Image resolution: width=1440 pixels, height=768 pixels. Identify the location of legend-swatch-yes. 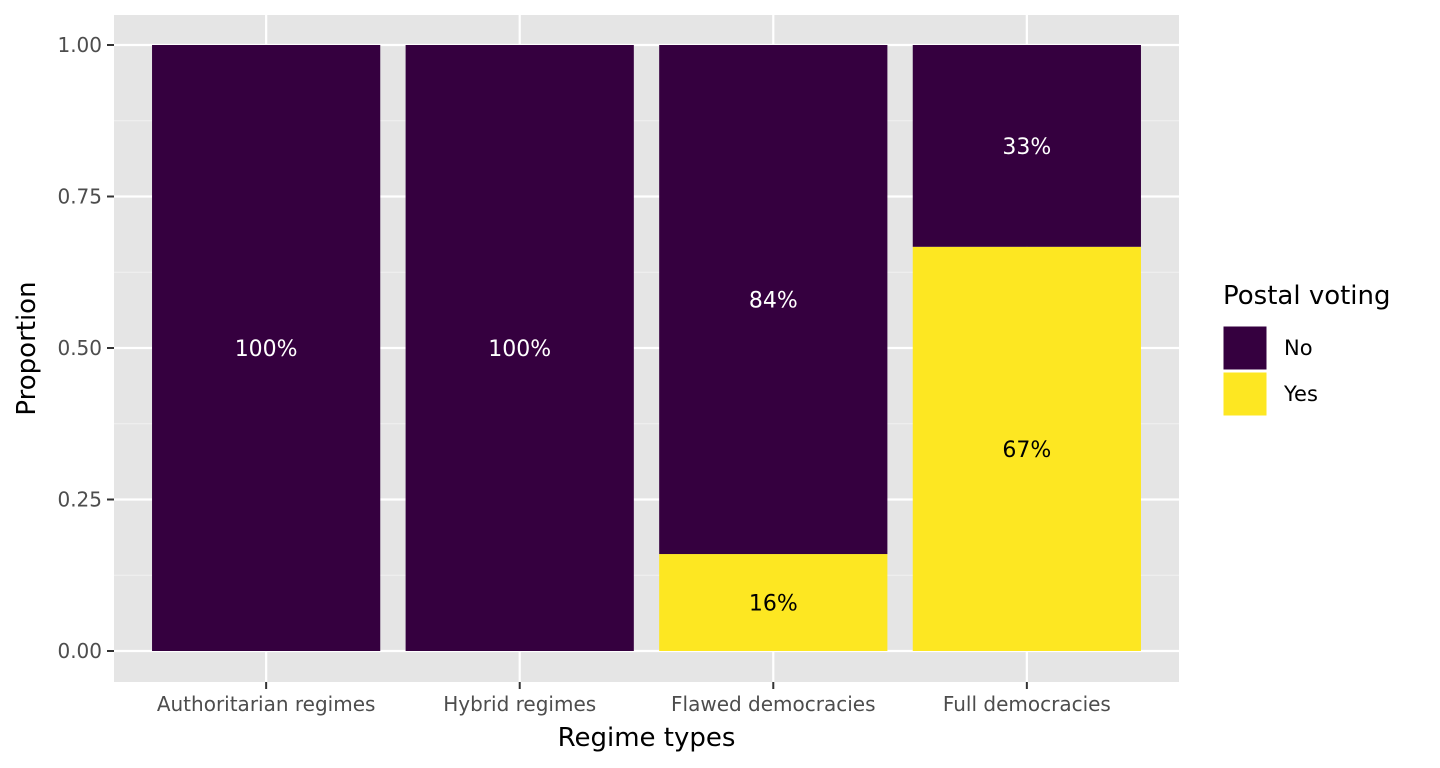
(1245, 394).